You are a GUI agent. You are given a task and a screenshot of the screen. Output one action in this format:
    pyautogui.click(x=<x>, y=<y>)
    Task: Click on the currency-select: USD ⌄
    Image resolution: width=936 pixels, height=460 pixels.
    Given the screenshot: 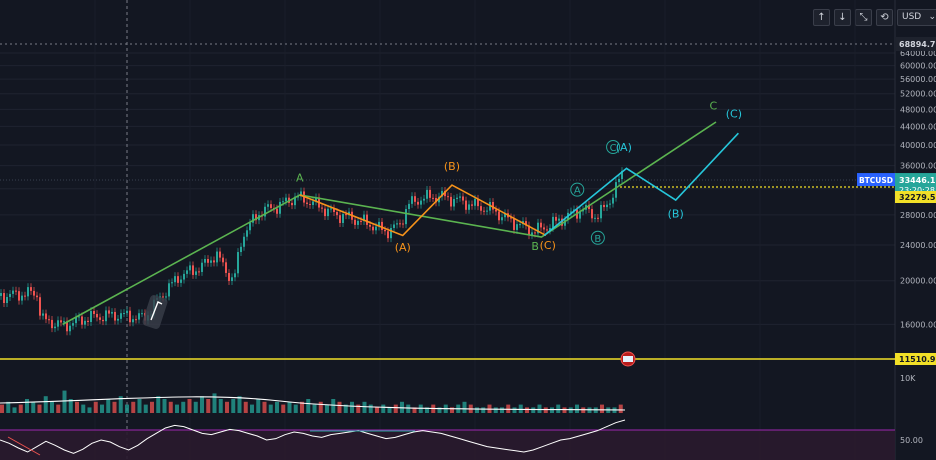 What is the action you would take?
    pyautogui.click(x=916, y=17)
    